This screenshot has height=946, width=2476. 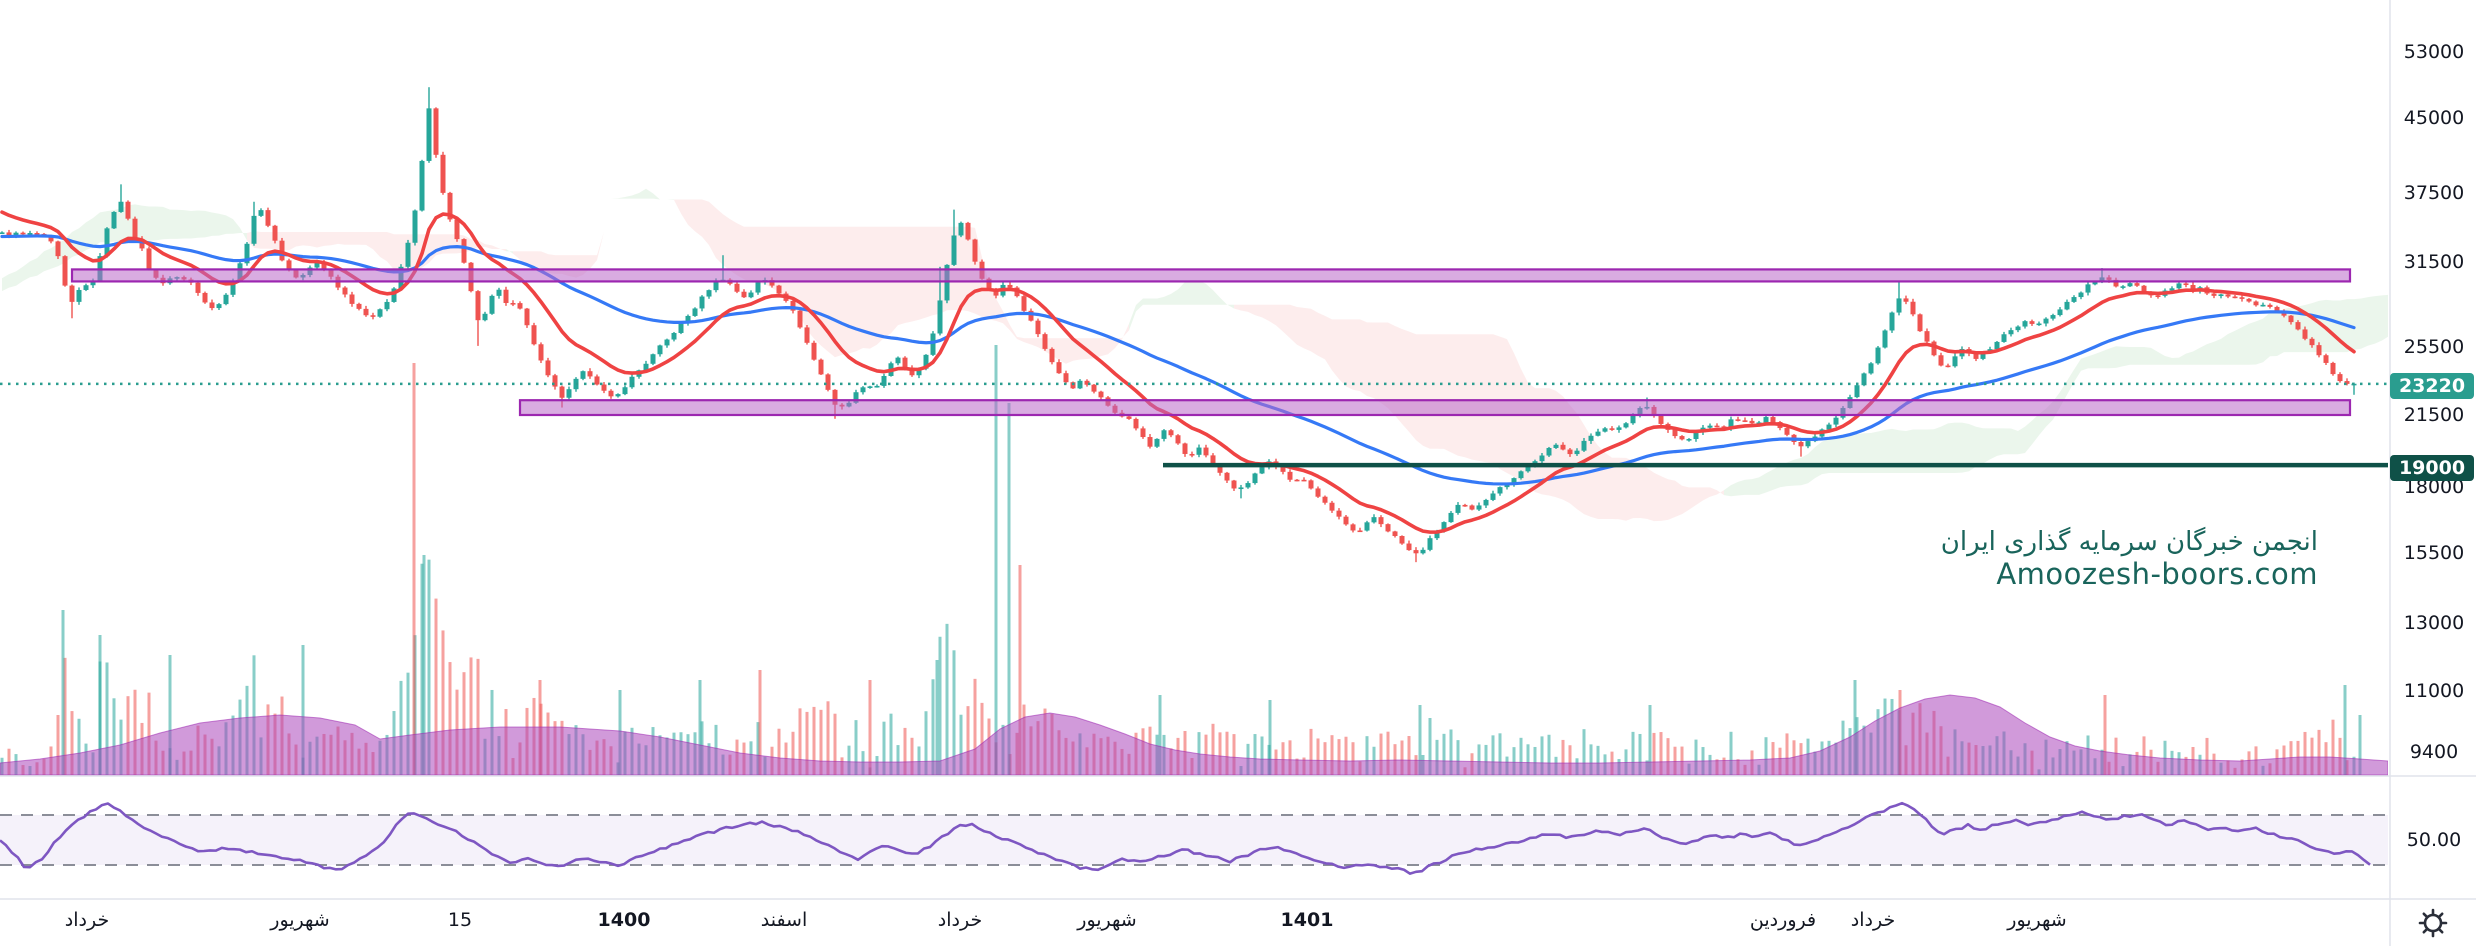 What do you see at coordinates (460, 920) in the screenshot?
I see `time-tick-2: 15` at bounding box center [460, 920].